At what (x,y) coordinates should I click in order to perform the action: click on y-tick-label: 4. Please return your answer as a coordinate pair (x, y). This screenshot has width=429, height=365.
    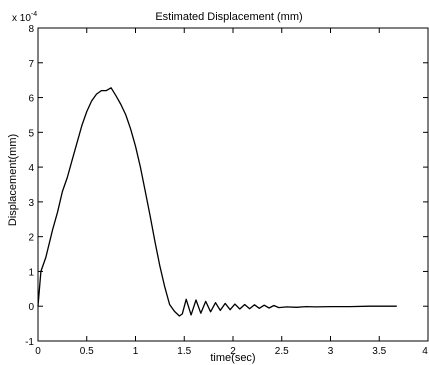
    Looking at the image, I should click on (31, 168).